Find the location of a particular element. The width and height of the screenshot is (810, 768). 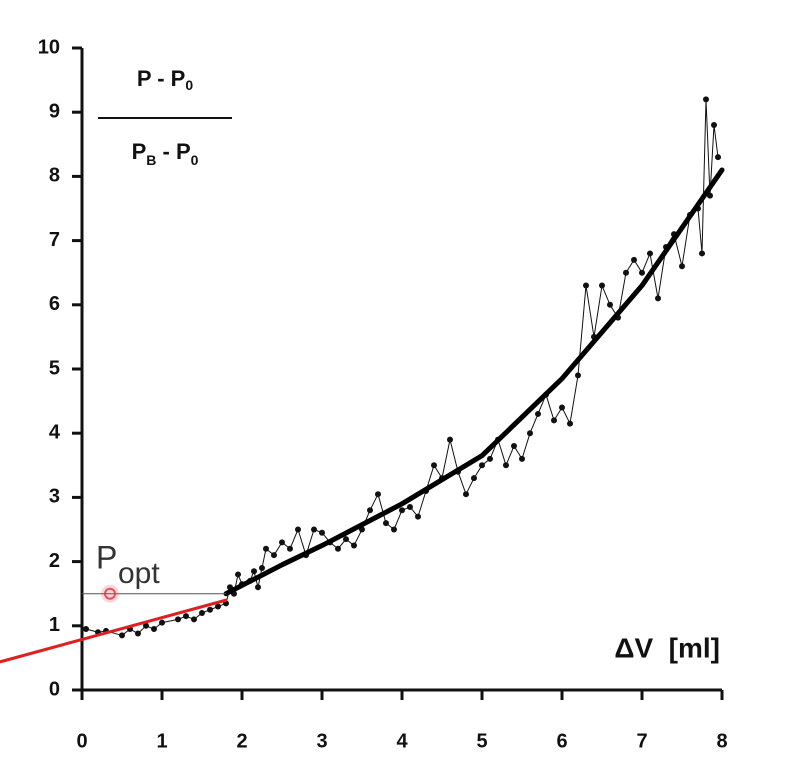

y-tick-label: 3 is located at coordinates (54, 497).